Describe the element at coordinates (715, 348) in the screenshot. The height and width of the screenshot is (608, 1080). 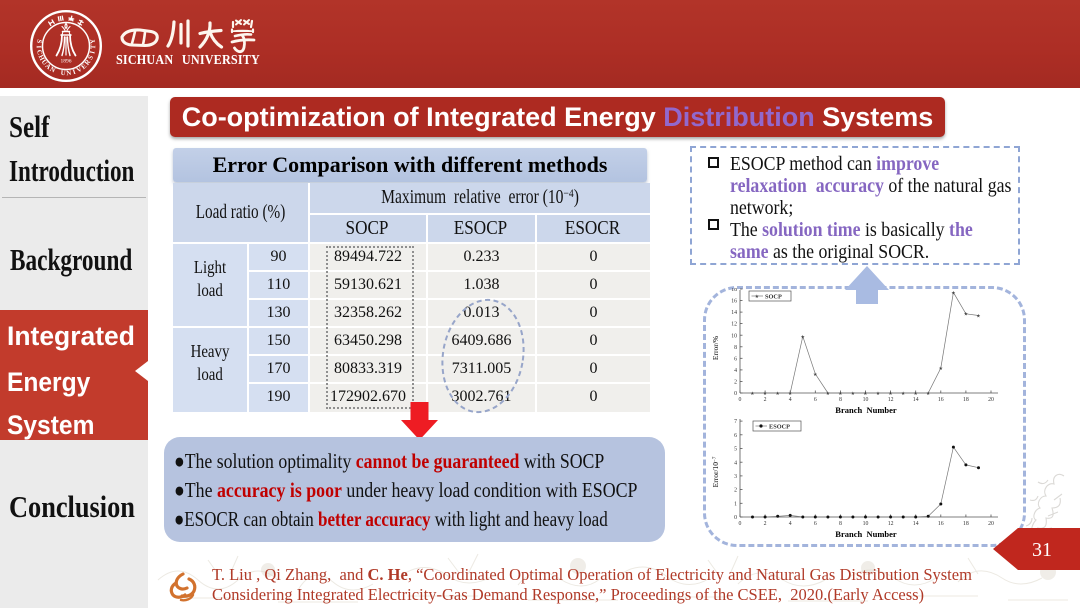
I see `svg-text: Error/%` at that location.